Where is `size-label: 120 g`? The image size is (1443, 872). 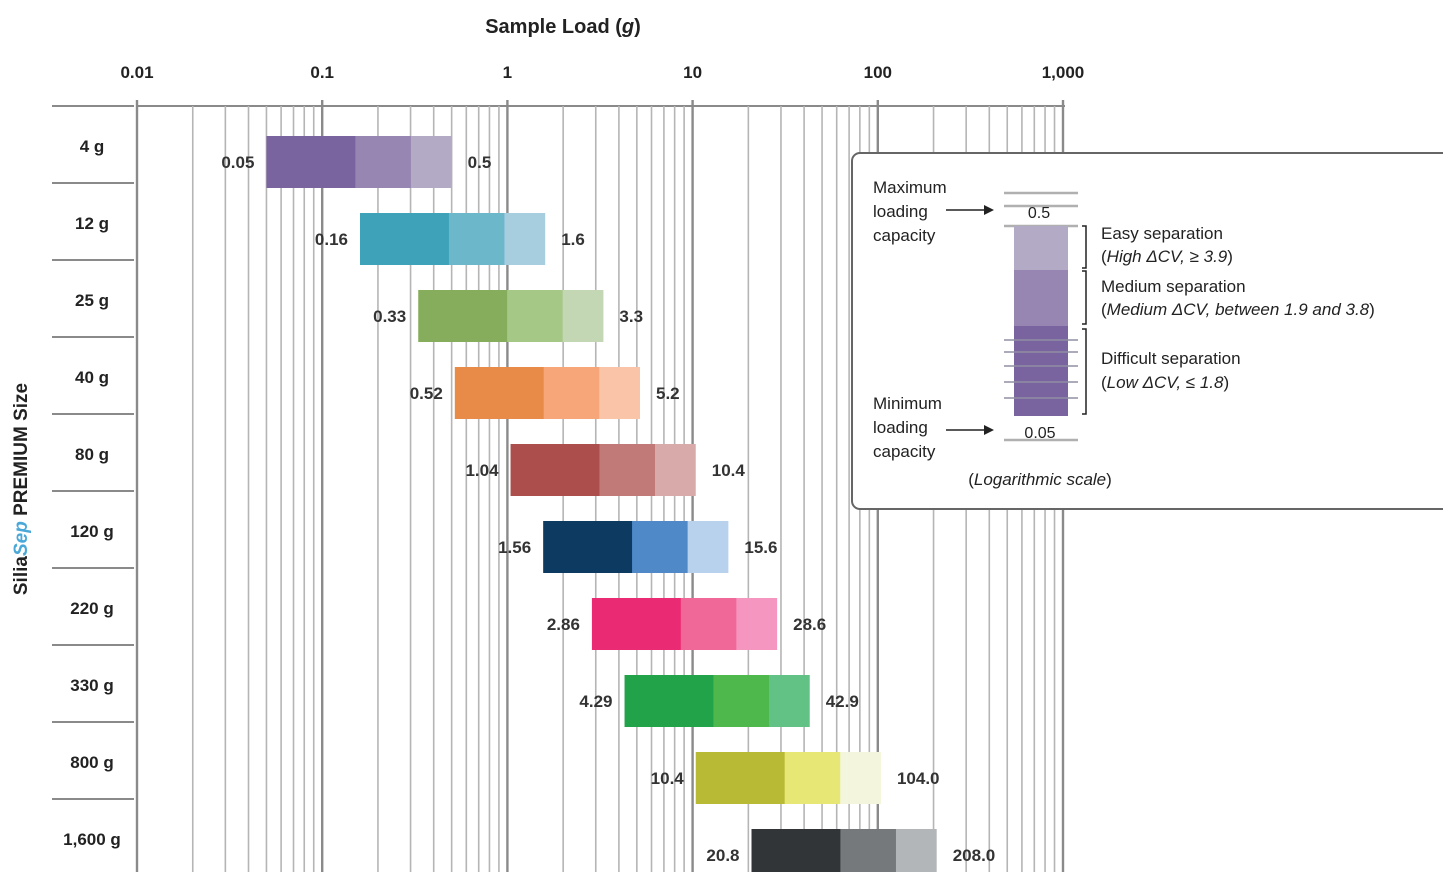 size-label: 120 g is located at coordinates (91, 531).